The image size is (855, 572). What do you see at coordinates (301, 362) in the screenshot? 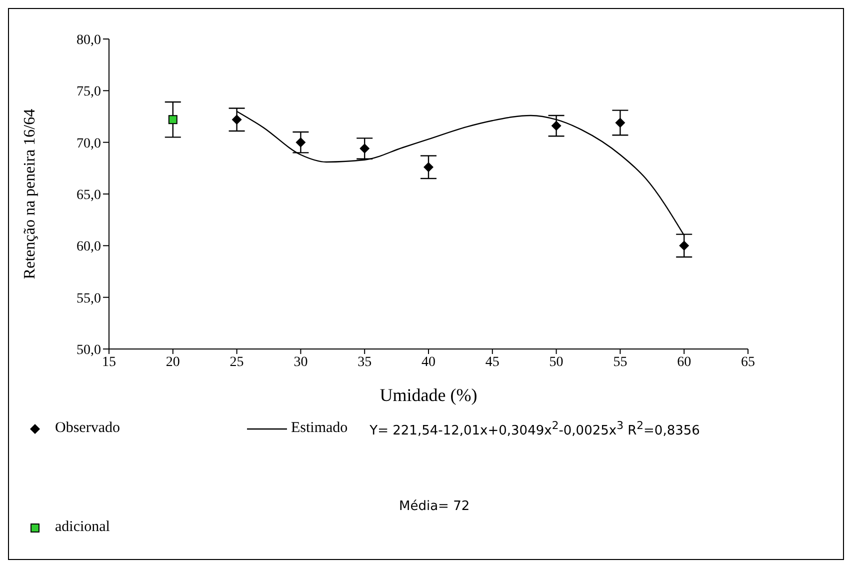
I see `x-tick-label: 30` at bounding box center [301, 362].